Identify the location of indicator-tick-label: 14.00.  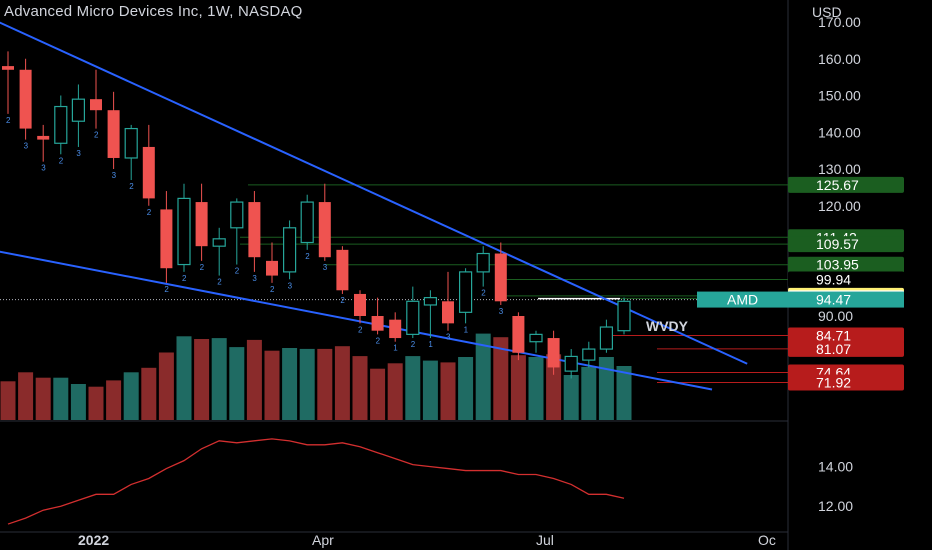
(835, 467).